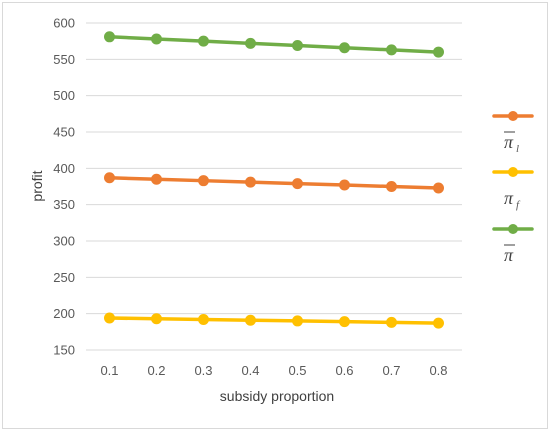 This screenshot has width=550, height=431. What do you see at coordinates (64, 350) in the screenshot?
I see `y-tick-label: 150` at bounding box center [64, 350].